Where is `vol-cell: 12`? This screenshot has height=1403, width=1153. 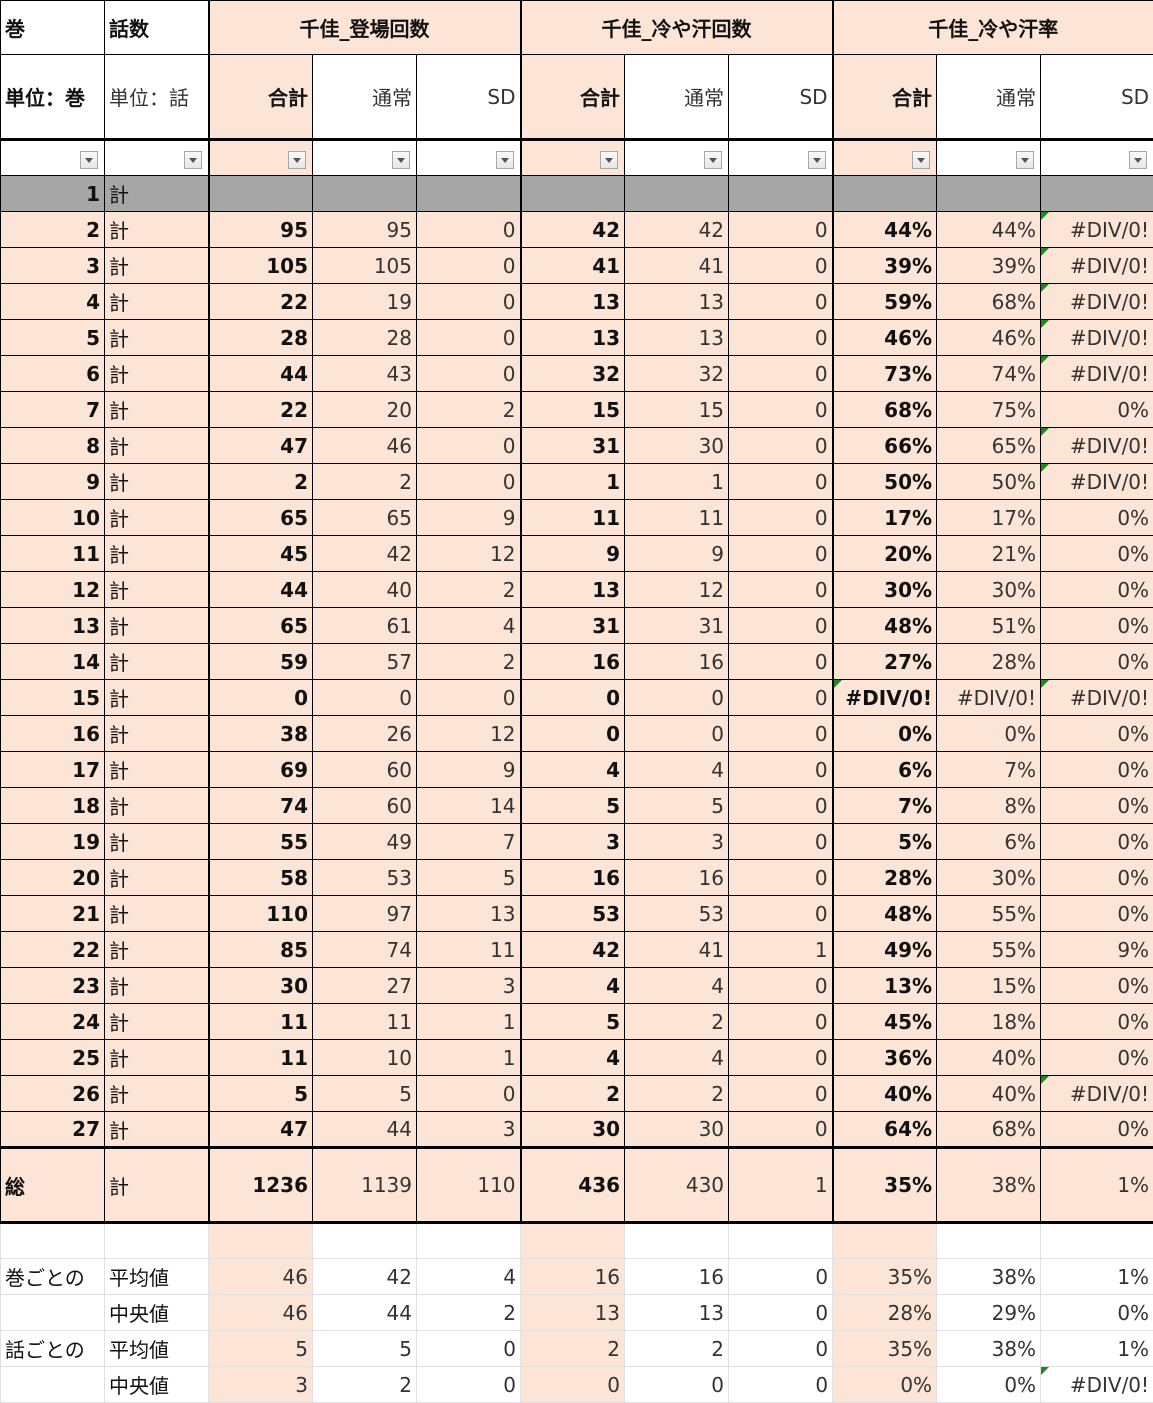 vol-cell: 12 is located at coordinates (52, 589).